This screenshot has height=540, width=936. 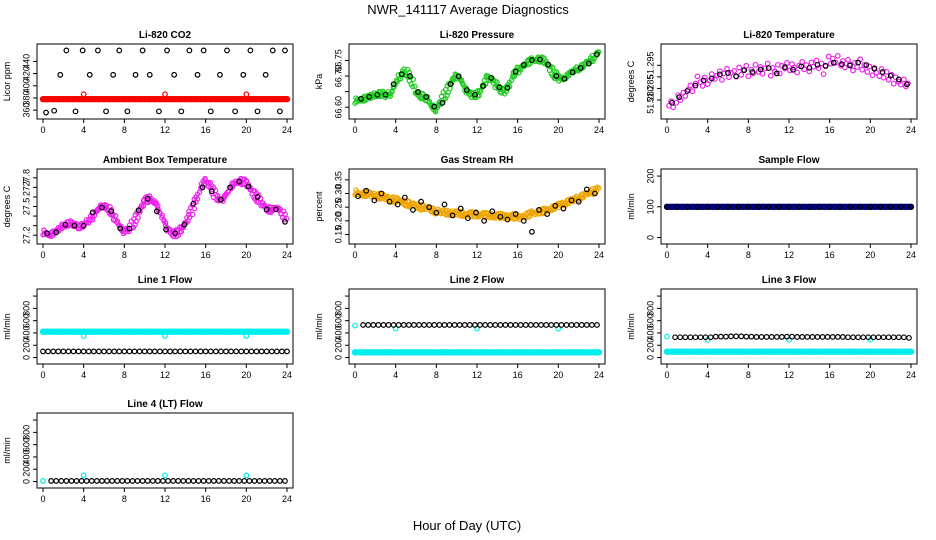 I want to click on y-axis-label: degrees C, so click(x=7, y=206).